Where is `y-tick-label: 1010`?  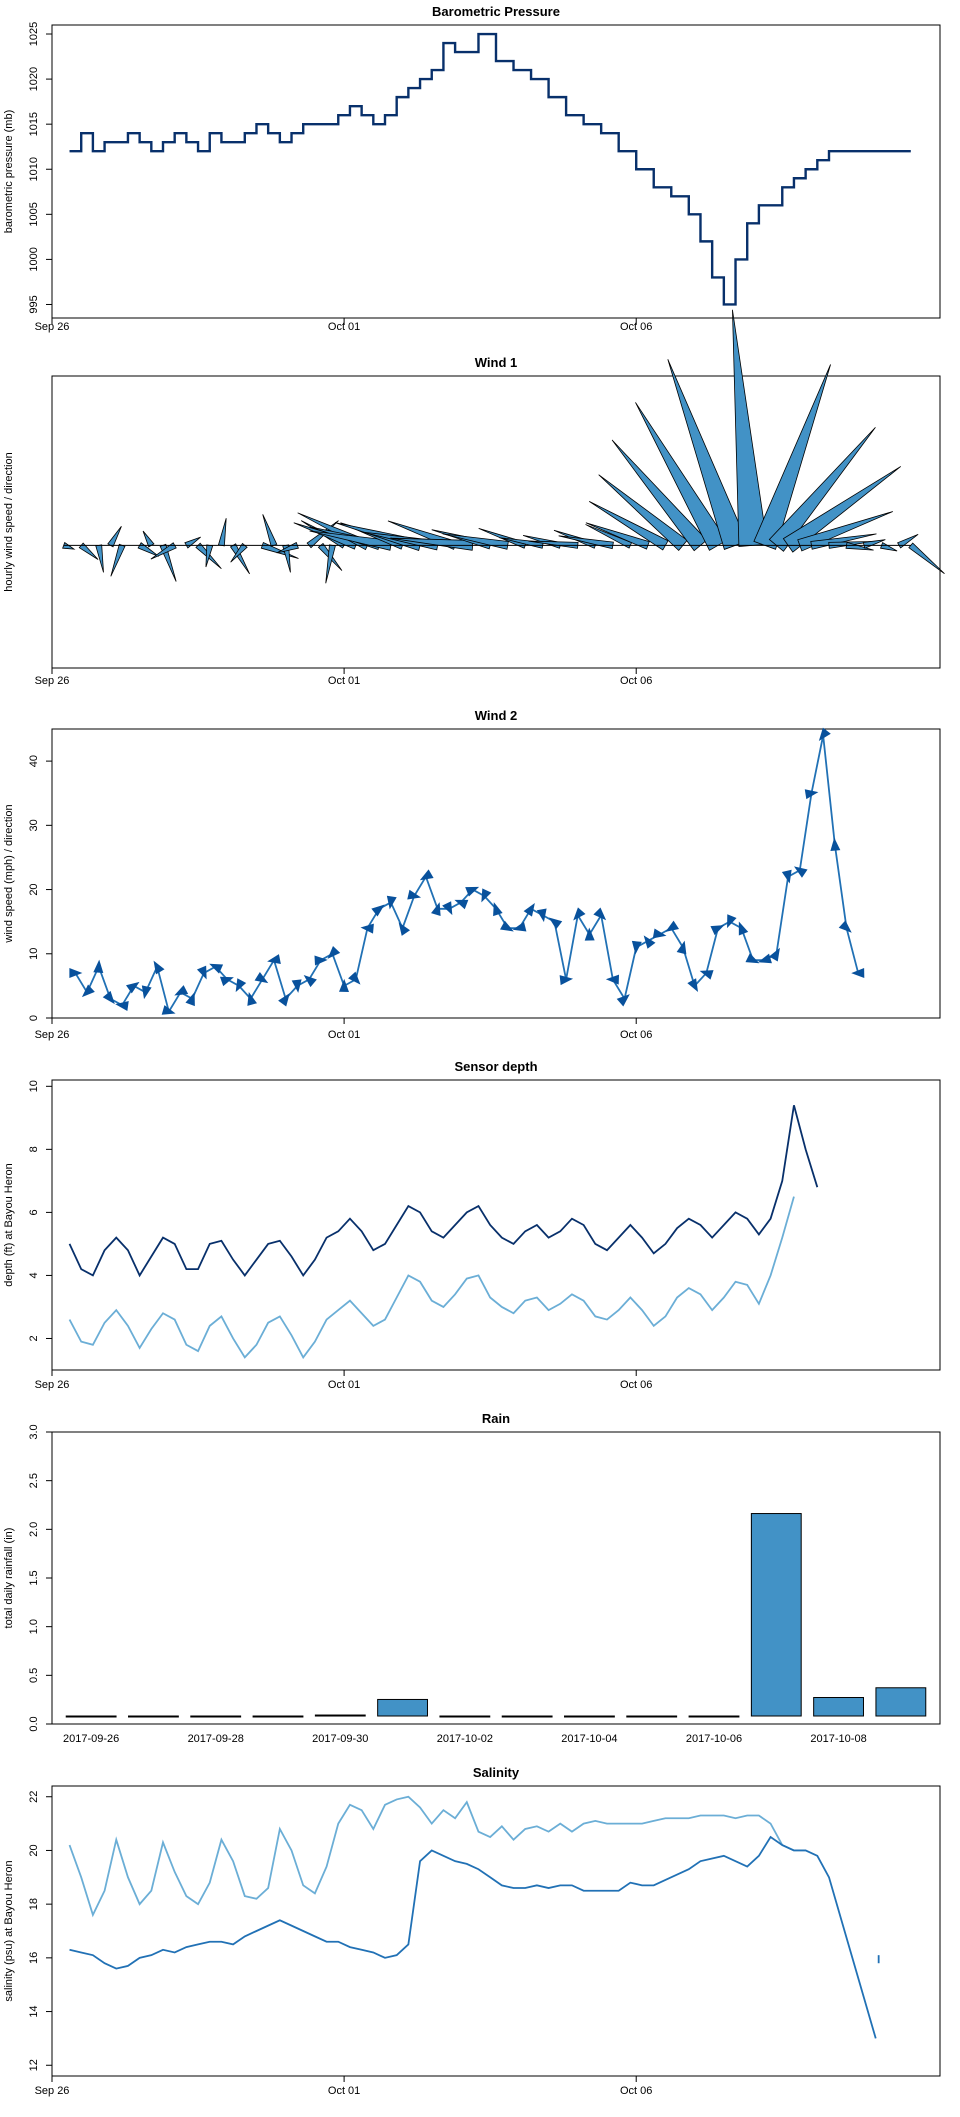
y-tick-label: 1010 is located at coordinates (34, 169).